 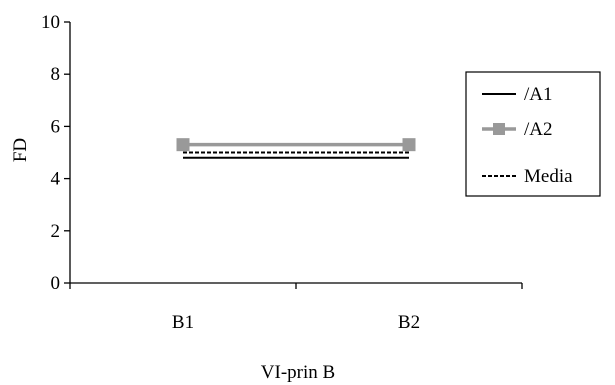 I want to click on y-axis-title: FD, so click(x=20, y=150).